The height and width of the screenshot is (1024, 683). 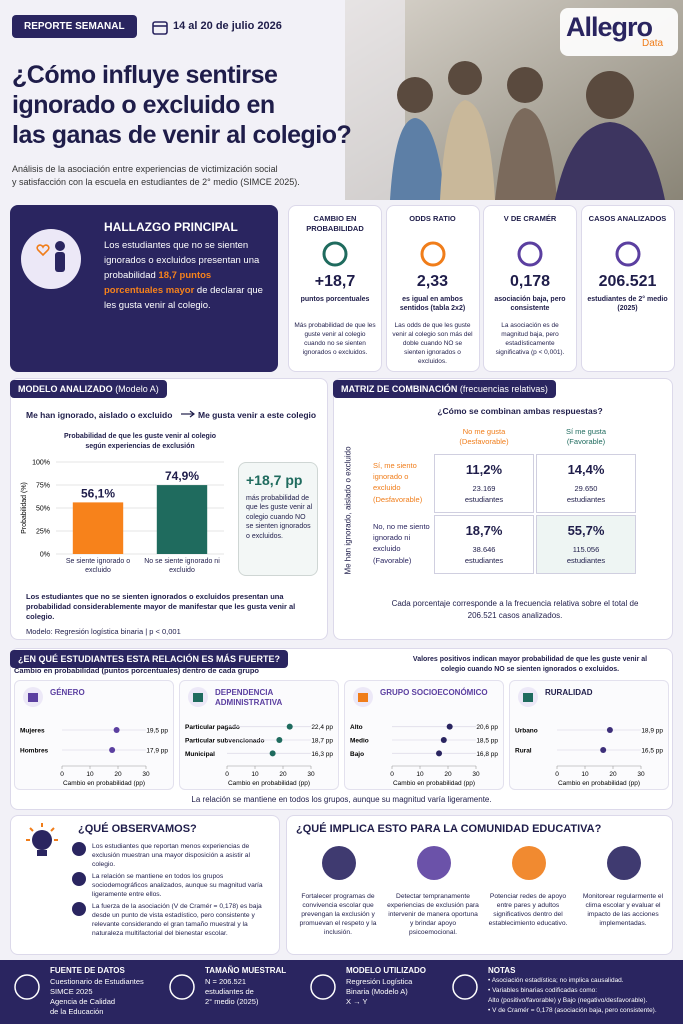 What do you see at coordinates (137, 389) in the screenshot?
I see `text: (Modelo A)` at bounding box center [137, 389].